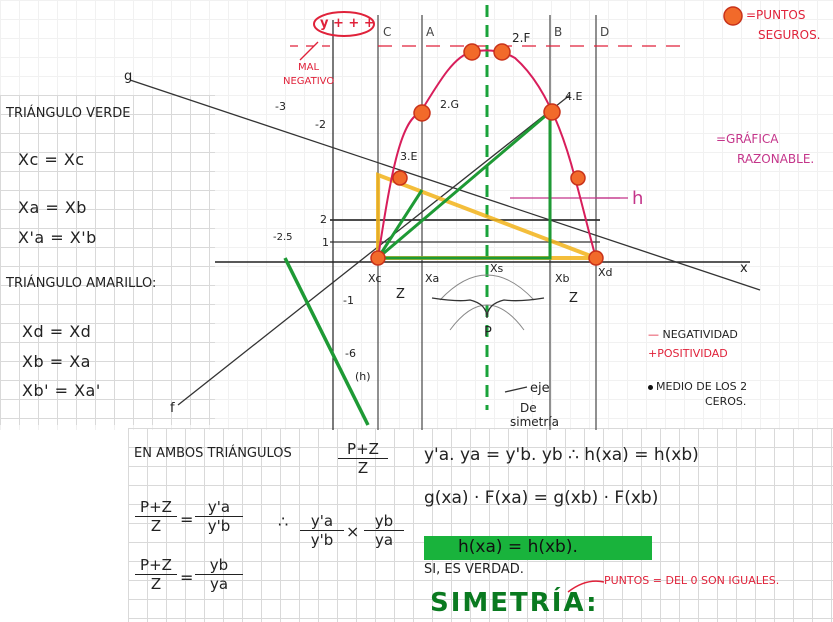 The height and width of the screenshot is (622, 833). I want to click on eje-label: eje, so click(540, 388).